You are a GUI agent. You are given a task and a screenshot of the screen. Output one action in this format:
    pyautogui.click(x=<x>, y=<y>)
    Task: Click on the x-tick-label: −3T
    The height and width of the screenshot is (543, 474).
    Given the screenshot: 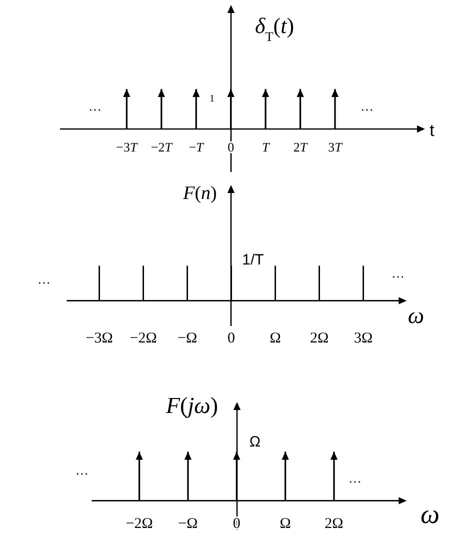 What is the action you would take?
    pyautogui.click(x=127, y=147)
    